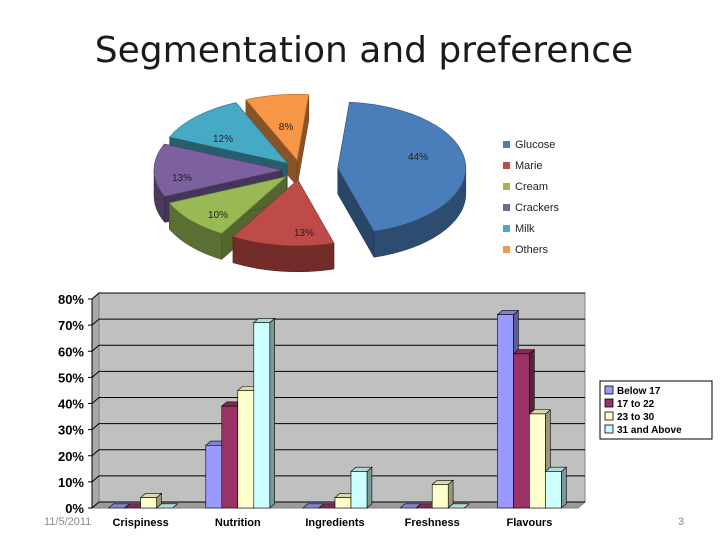  Describe the element at coordinates (402, 180) in the screenshot. I see `pie-slice-glucose` at that location.